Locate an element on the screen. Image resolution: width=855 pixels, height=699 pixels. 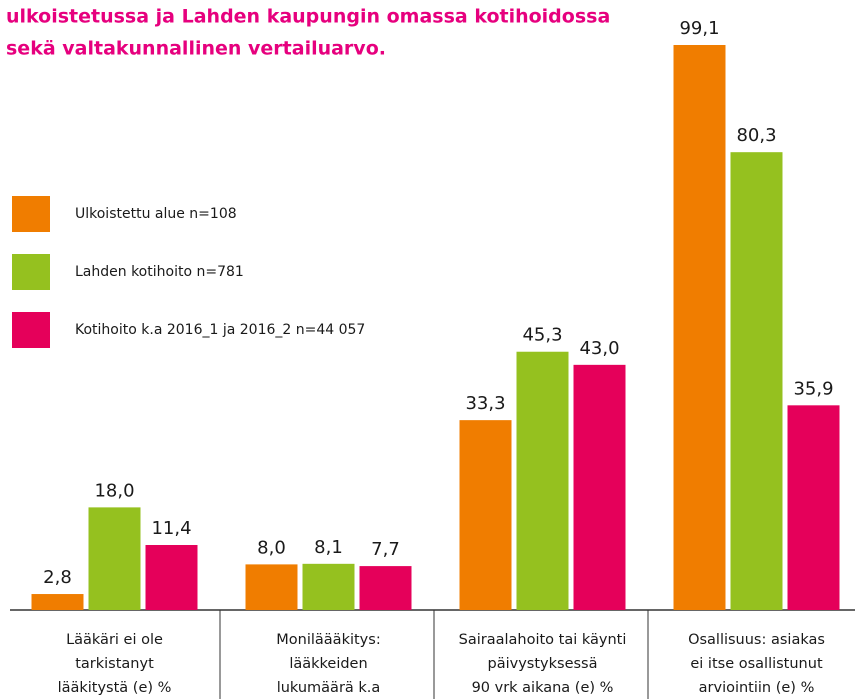
x-tick-label: lukumäärä k.a is located at coordinates (329, 688).